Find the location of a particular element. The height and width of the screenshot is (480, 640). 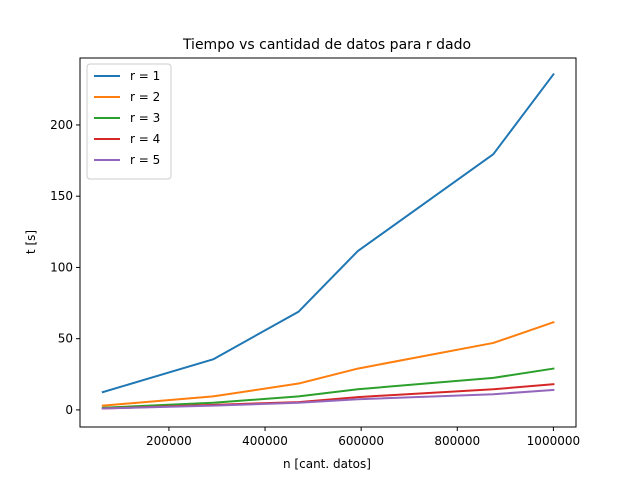

x-tick-label: 800000 is located at coordinates (457, 441).